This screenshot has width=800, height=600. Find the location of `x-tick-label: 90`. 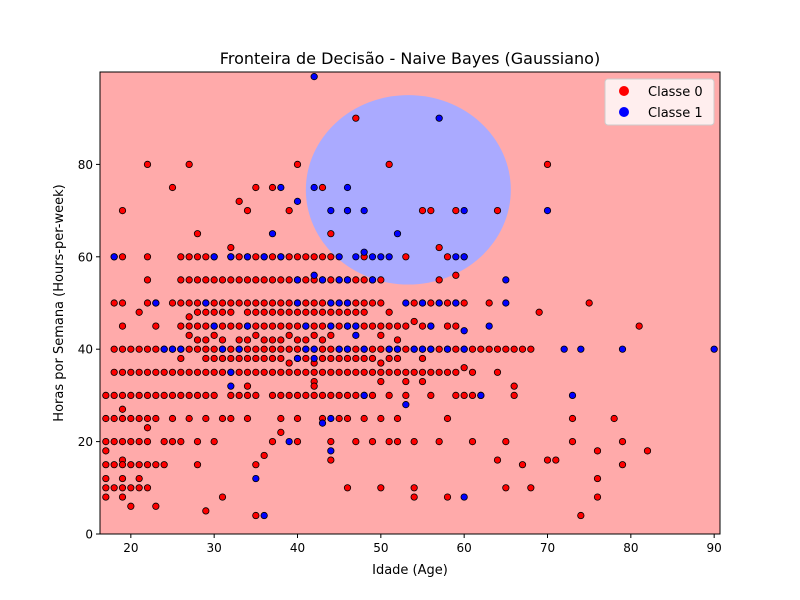

x-tick-label: 90 is located at coordinates (714, 548).